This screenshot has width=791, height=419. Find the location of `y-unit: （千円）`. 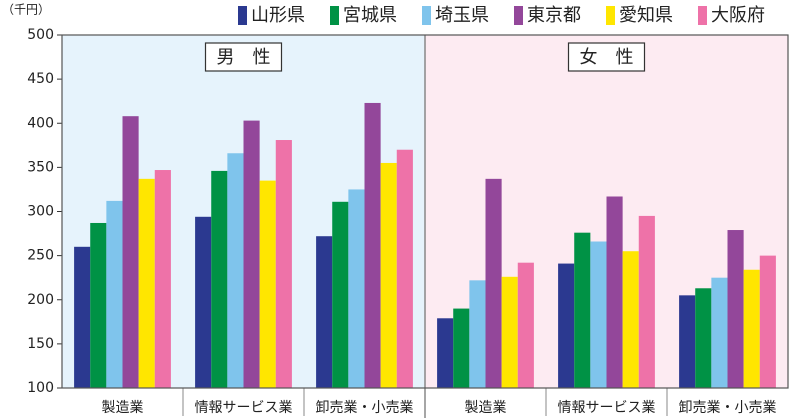

y-unit: （千円） is located at coordinates (26, 10).